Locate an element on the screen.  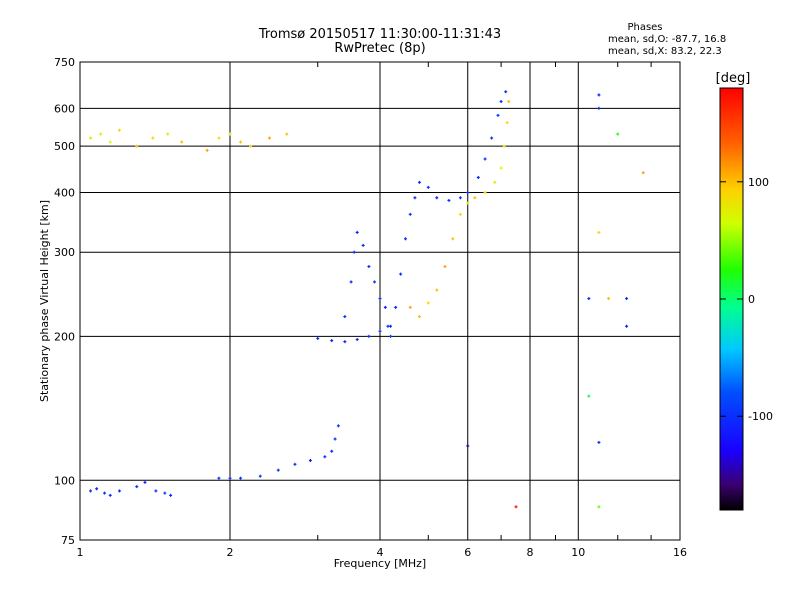
x-tick-label: 6 is located at coordinates (467, 552).